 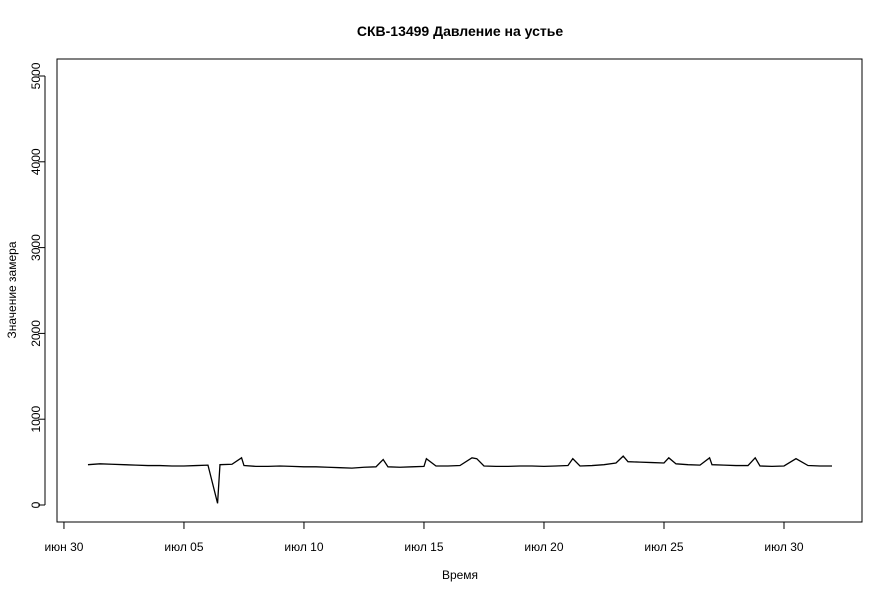 What do you see at coordinates (36, 419) in the screenshot?
I see `y-tick-label: 1000` at bounding box center [36, 419].